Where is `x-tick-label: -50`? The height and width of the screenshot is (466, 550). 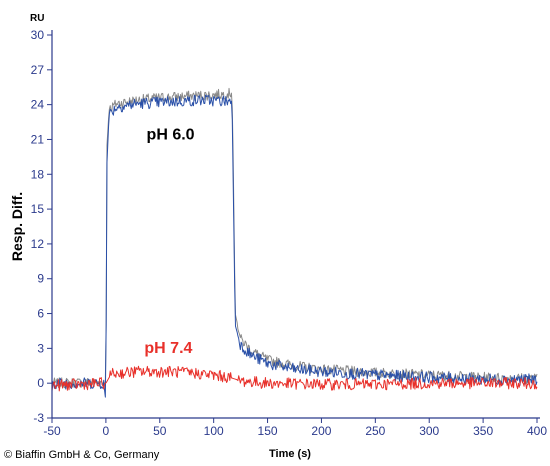
x-tick-label: -50 is located at coordinates (52, 431).